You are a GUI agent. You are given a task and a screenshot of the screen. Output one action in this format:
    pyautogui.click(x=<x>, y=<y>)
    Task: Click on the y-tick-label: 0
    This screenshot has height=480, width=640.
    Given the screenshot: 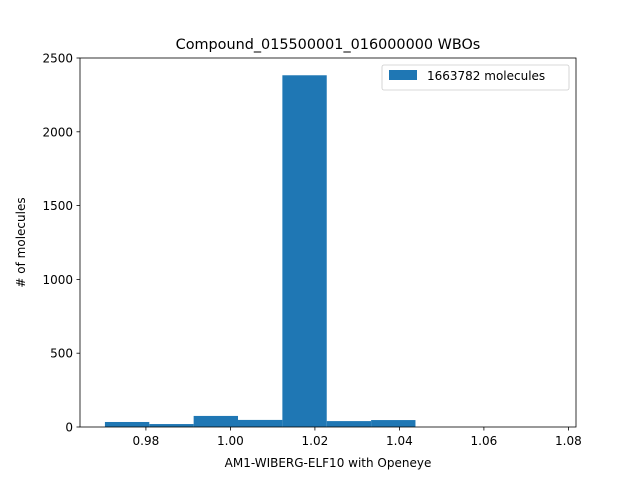 What is the action you would take?
    pyautogui.click(x=69, y=428)
    